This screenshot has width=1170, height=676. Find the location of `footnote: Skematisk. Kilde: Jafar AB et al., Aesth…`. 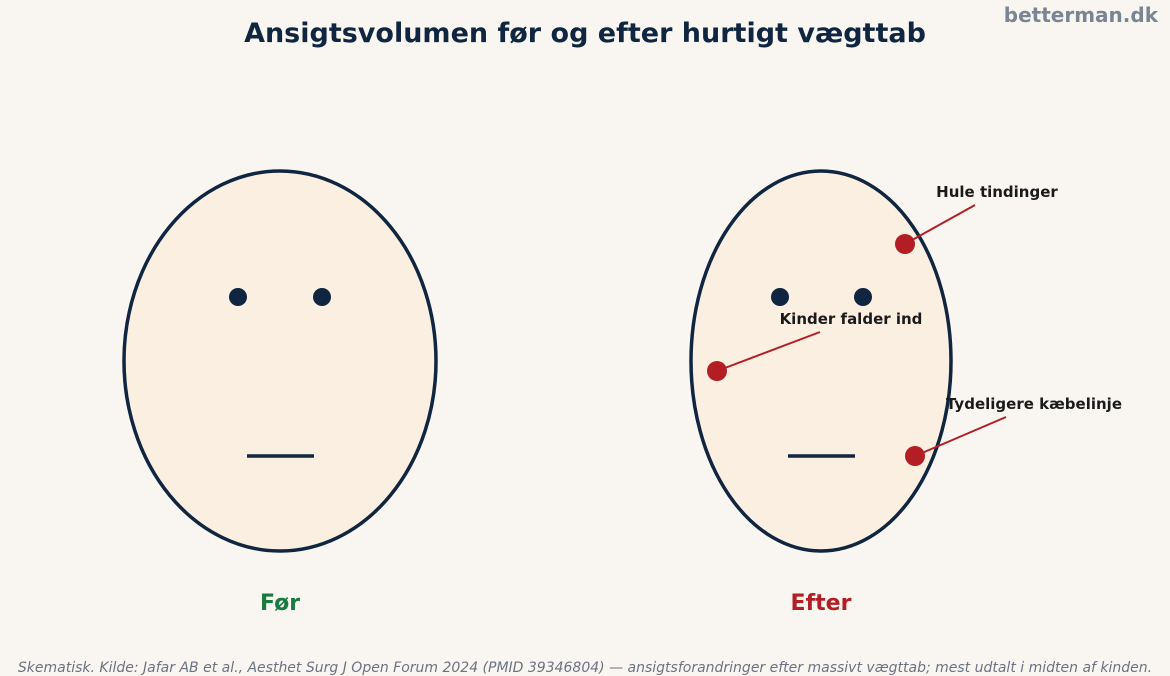

footnote: Skematisk. Kilde: Jafar AB et al., Aesth… is located at coordinates (585, 668).